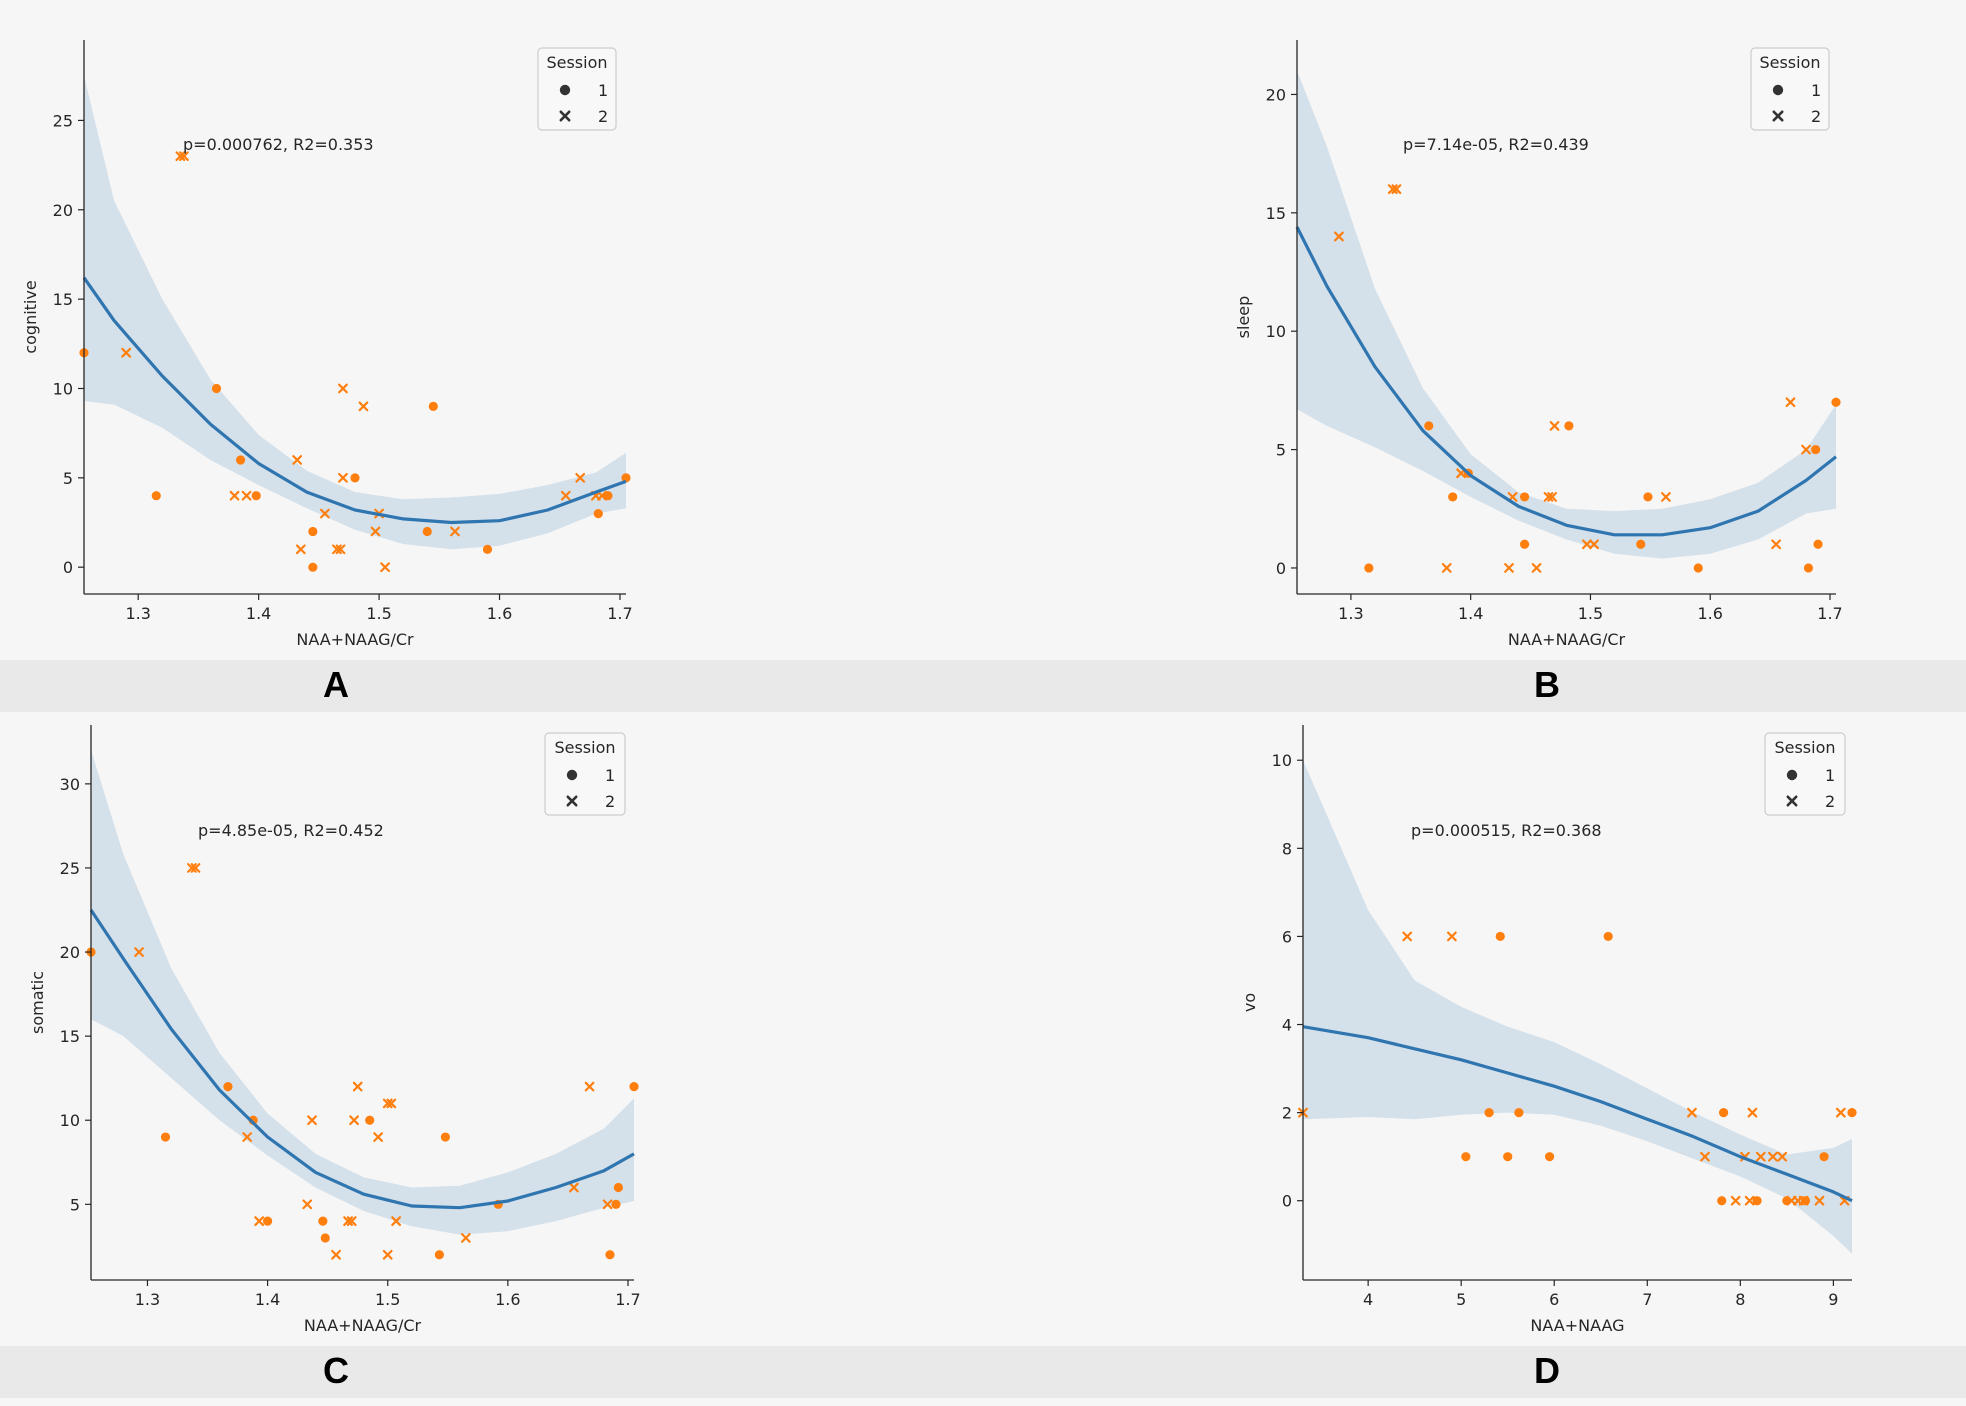  Describe the element at coordinates (1740, 1299) in the screenshot. I see `x-tick-label: 8` at that location.